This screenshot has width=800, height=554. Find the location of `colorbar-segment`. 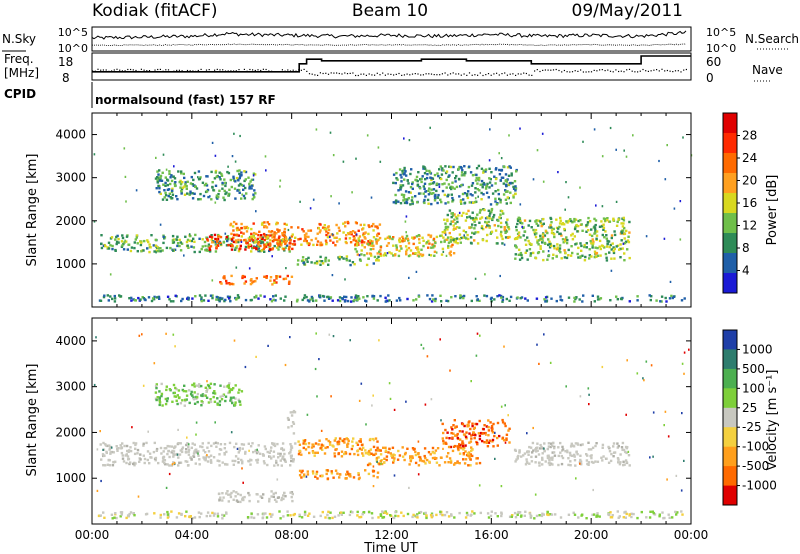

colorbar-segment is located at coordinates (730, 378).